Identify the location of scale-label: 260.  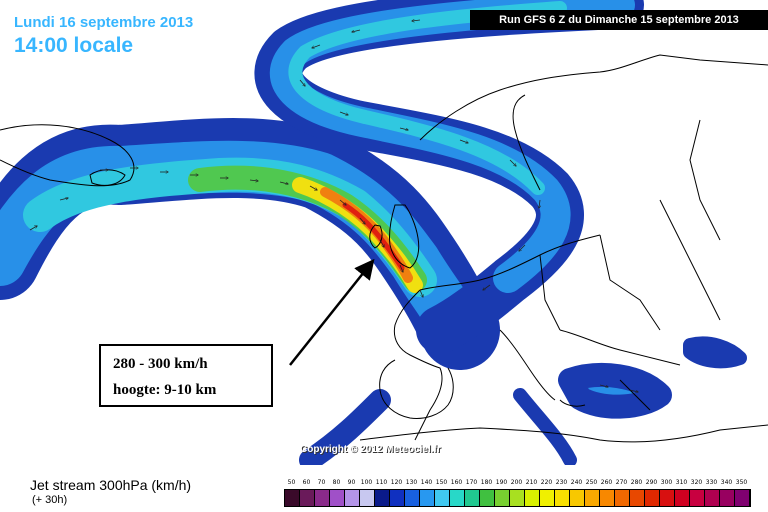
(606, 482).